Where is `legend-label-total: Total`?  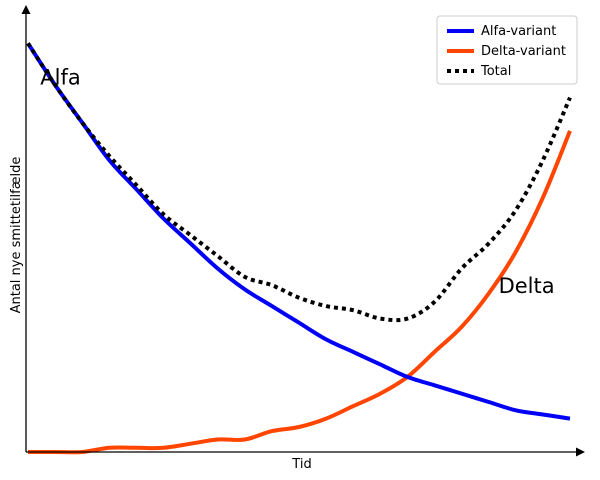
legend-label-total: Total is located at coordinates (495, 71).